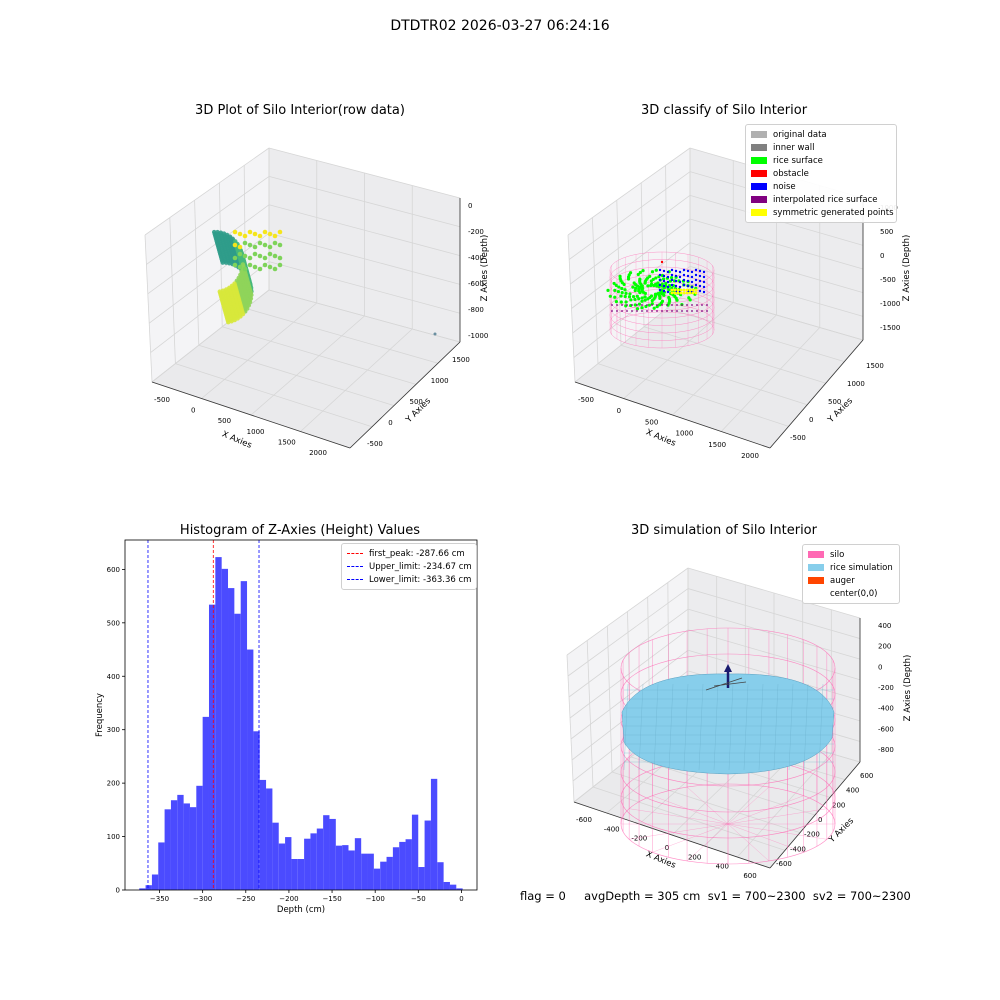 The width and height of the screenshot is (1000, 1000). I want to click on legend-noise: noise, so click(821, 186).